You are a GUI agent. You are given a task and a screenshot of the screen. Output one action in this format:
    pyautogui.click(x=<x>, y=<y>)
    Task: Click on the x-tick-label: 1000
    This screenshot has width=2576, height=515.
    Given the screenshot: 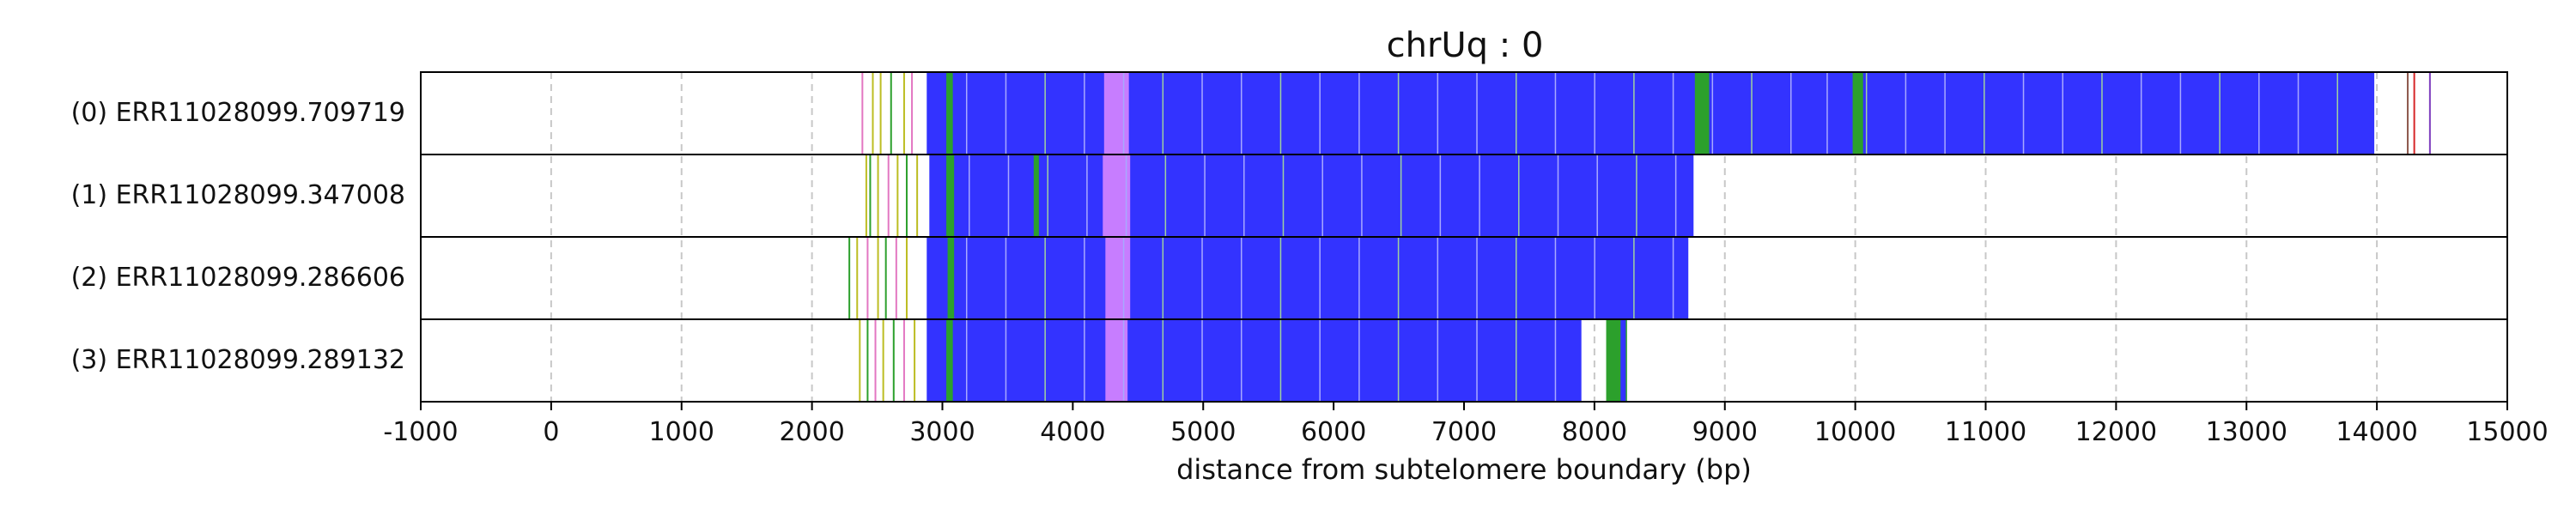 What is the action you would take?
    pyautogui.click(x=681, y=432)
    